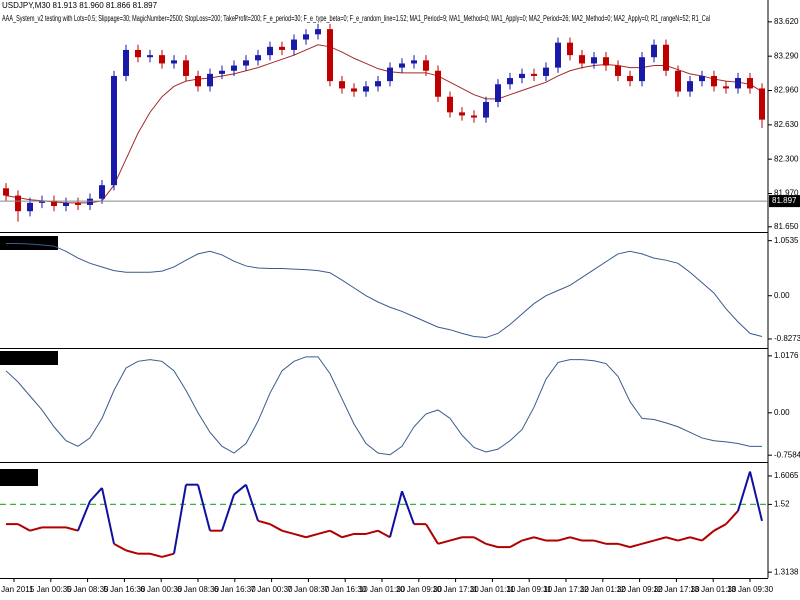 The height and width of the screenshot is (600, 800). Describe the element at coordinates (786, 90) in the screenshot. I see `y-tick-label: 82.960` at that location.